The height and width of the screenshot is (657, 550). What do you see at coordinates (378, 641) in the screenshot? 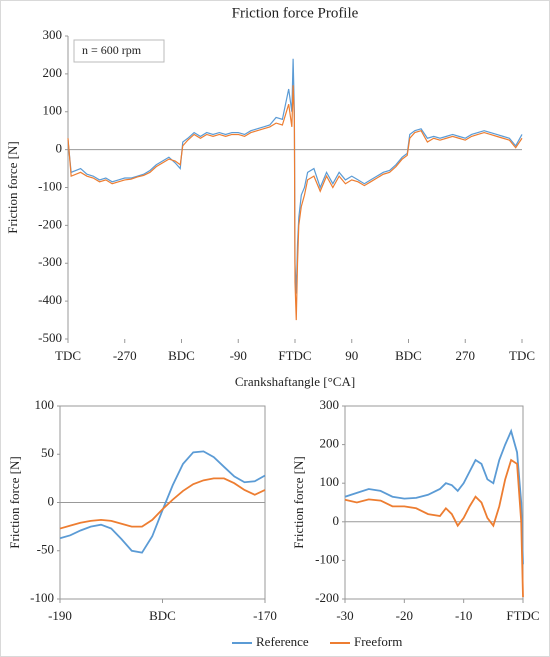
I see `legend-label: Freeform` at bounding box center [378, 641].